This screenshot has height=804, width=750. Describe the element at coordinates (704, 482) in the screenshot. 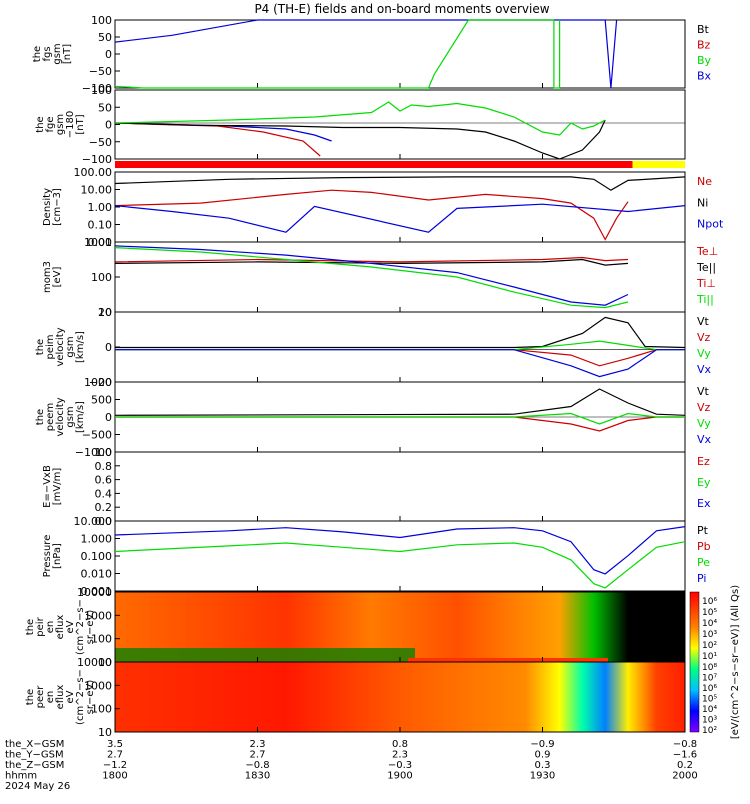

I see `legend-entry-efield: Ey` at that location.